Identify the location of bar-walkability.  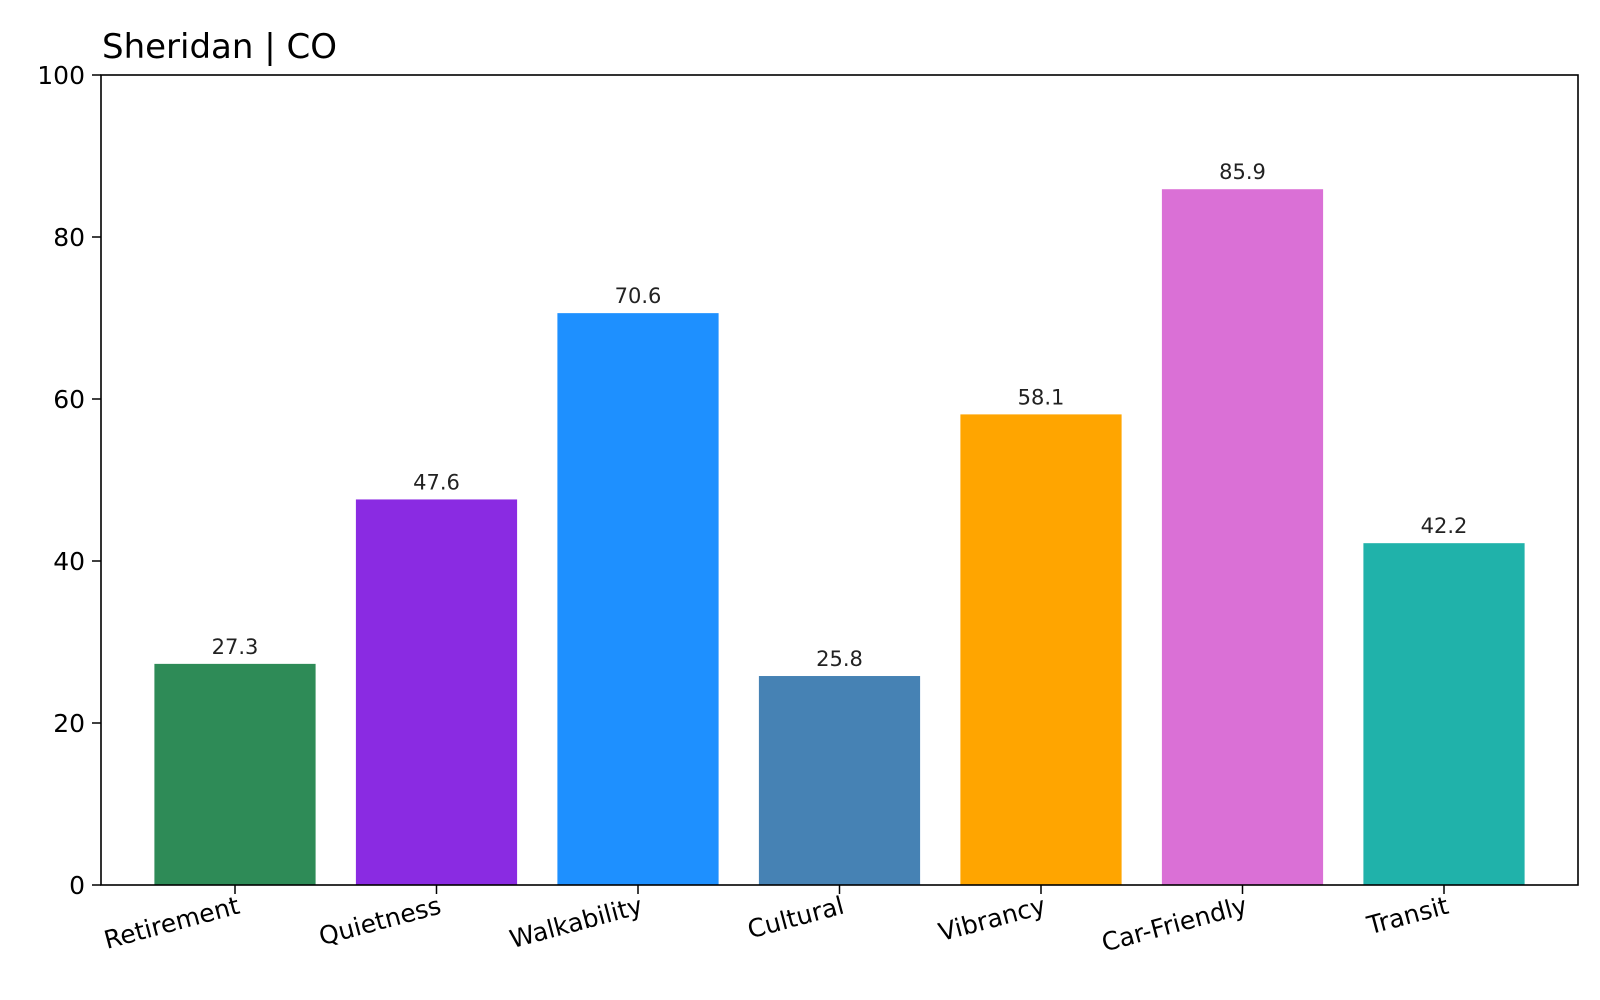
(638, 599).